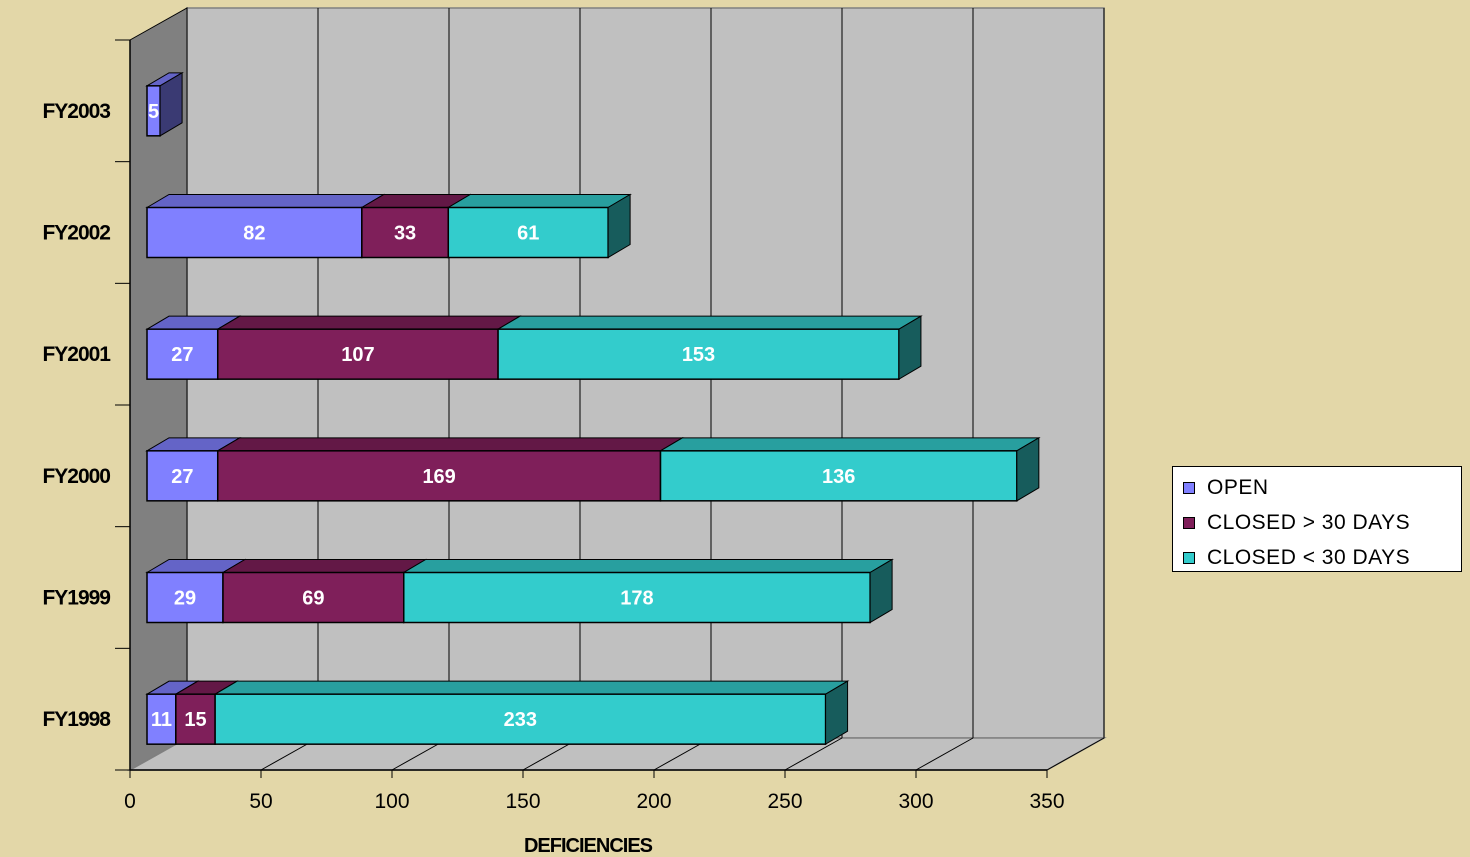  What do you see at coordinates (76, 354) in the screenshot?
I see `category-label-fy2001: FY2001` at bounding box center [76, 354].